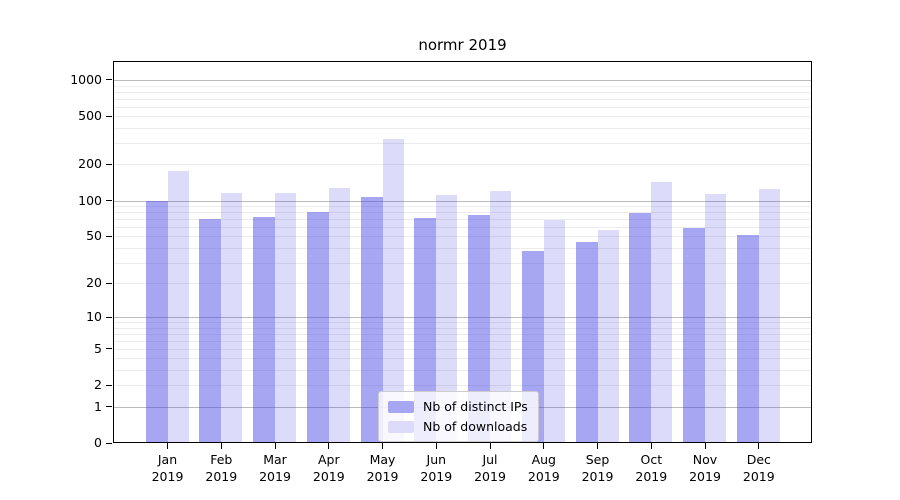 Image resolution: width=900 pixels, height=500 pixels. I want to click on bar-ips-may-2019, so click(371, 319).